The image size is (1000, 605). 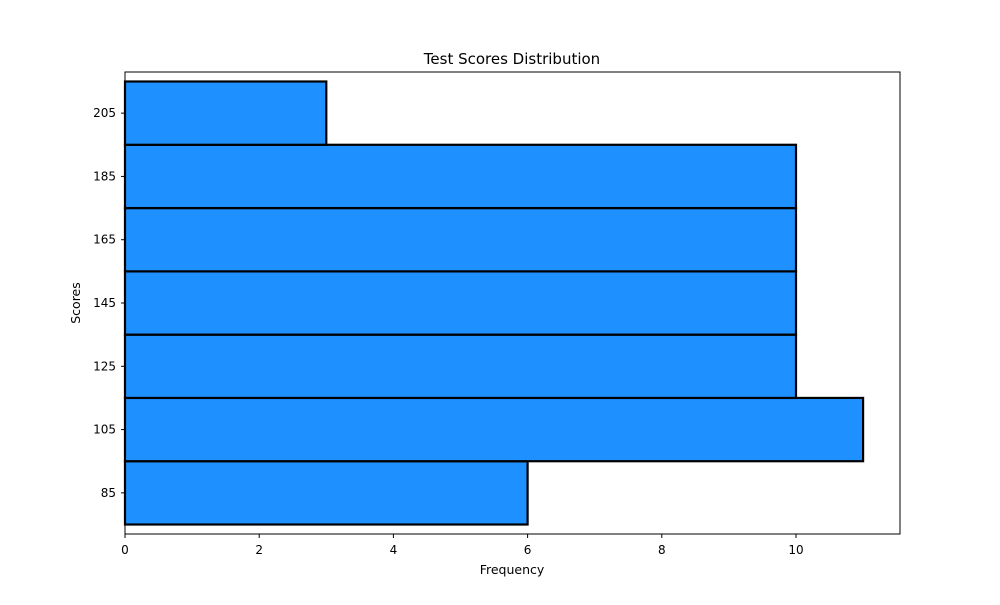 I want to click on y-tick-label: 165, so click(x=104, y=240).